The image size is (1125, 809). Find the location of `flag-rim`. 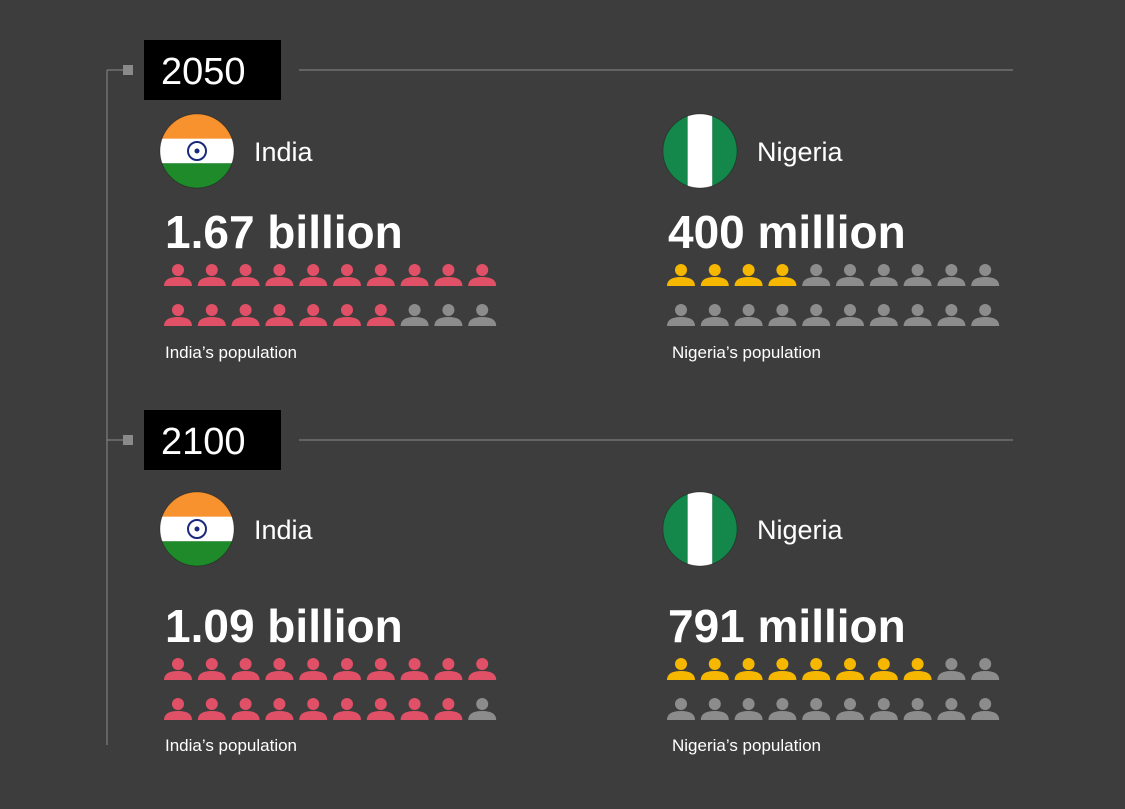

flag-rim is located at coordinates (700, 151).